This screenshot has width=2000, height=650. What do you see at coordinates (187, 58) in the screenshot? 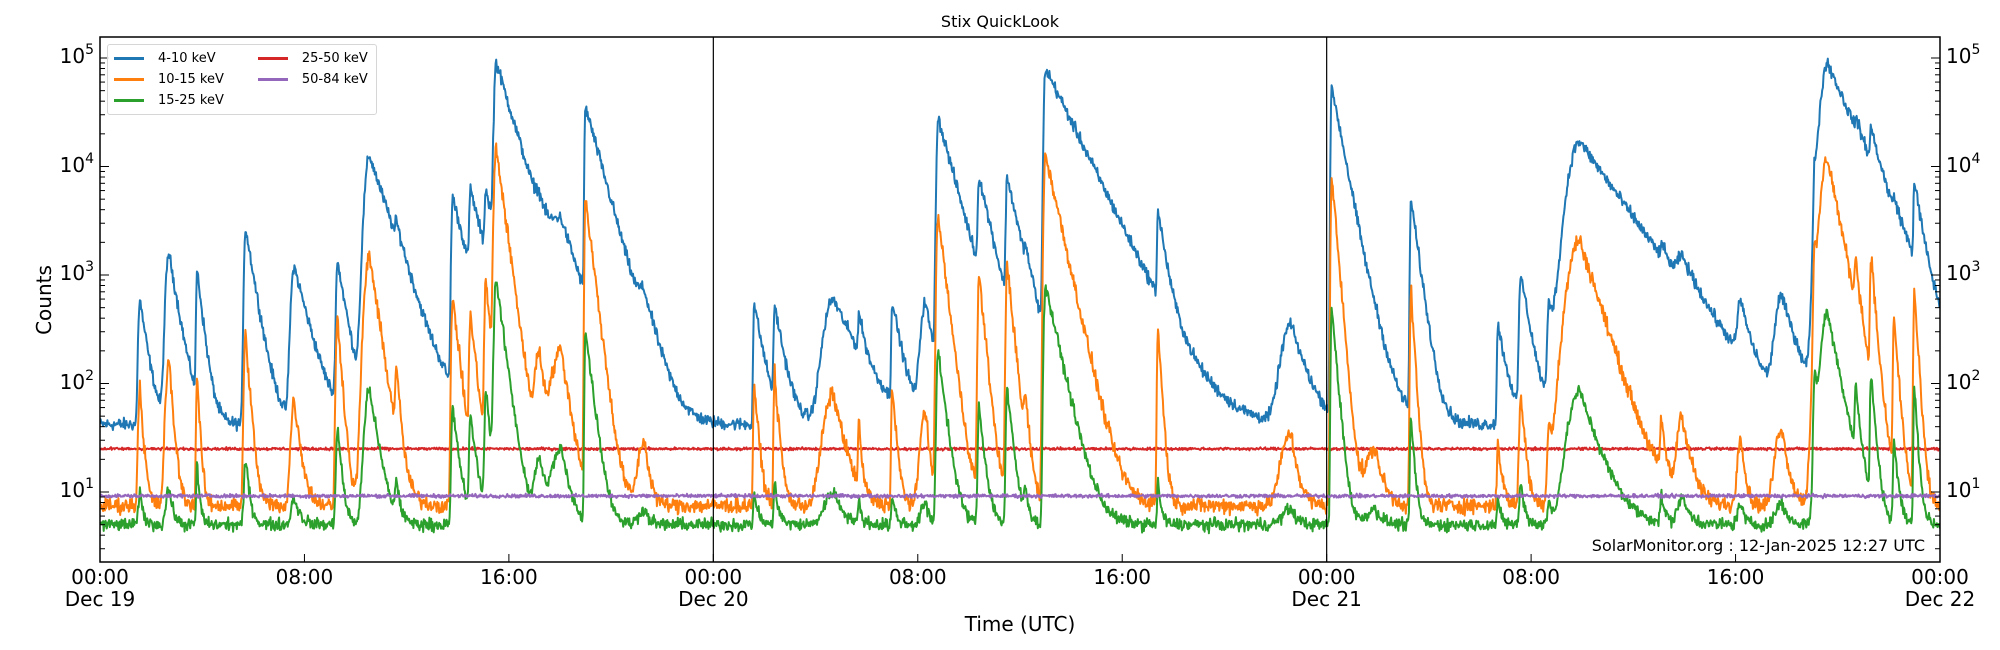
I see `legend-label: 4-10 keV` at bounding box center [187, 58].